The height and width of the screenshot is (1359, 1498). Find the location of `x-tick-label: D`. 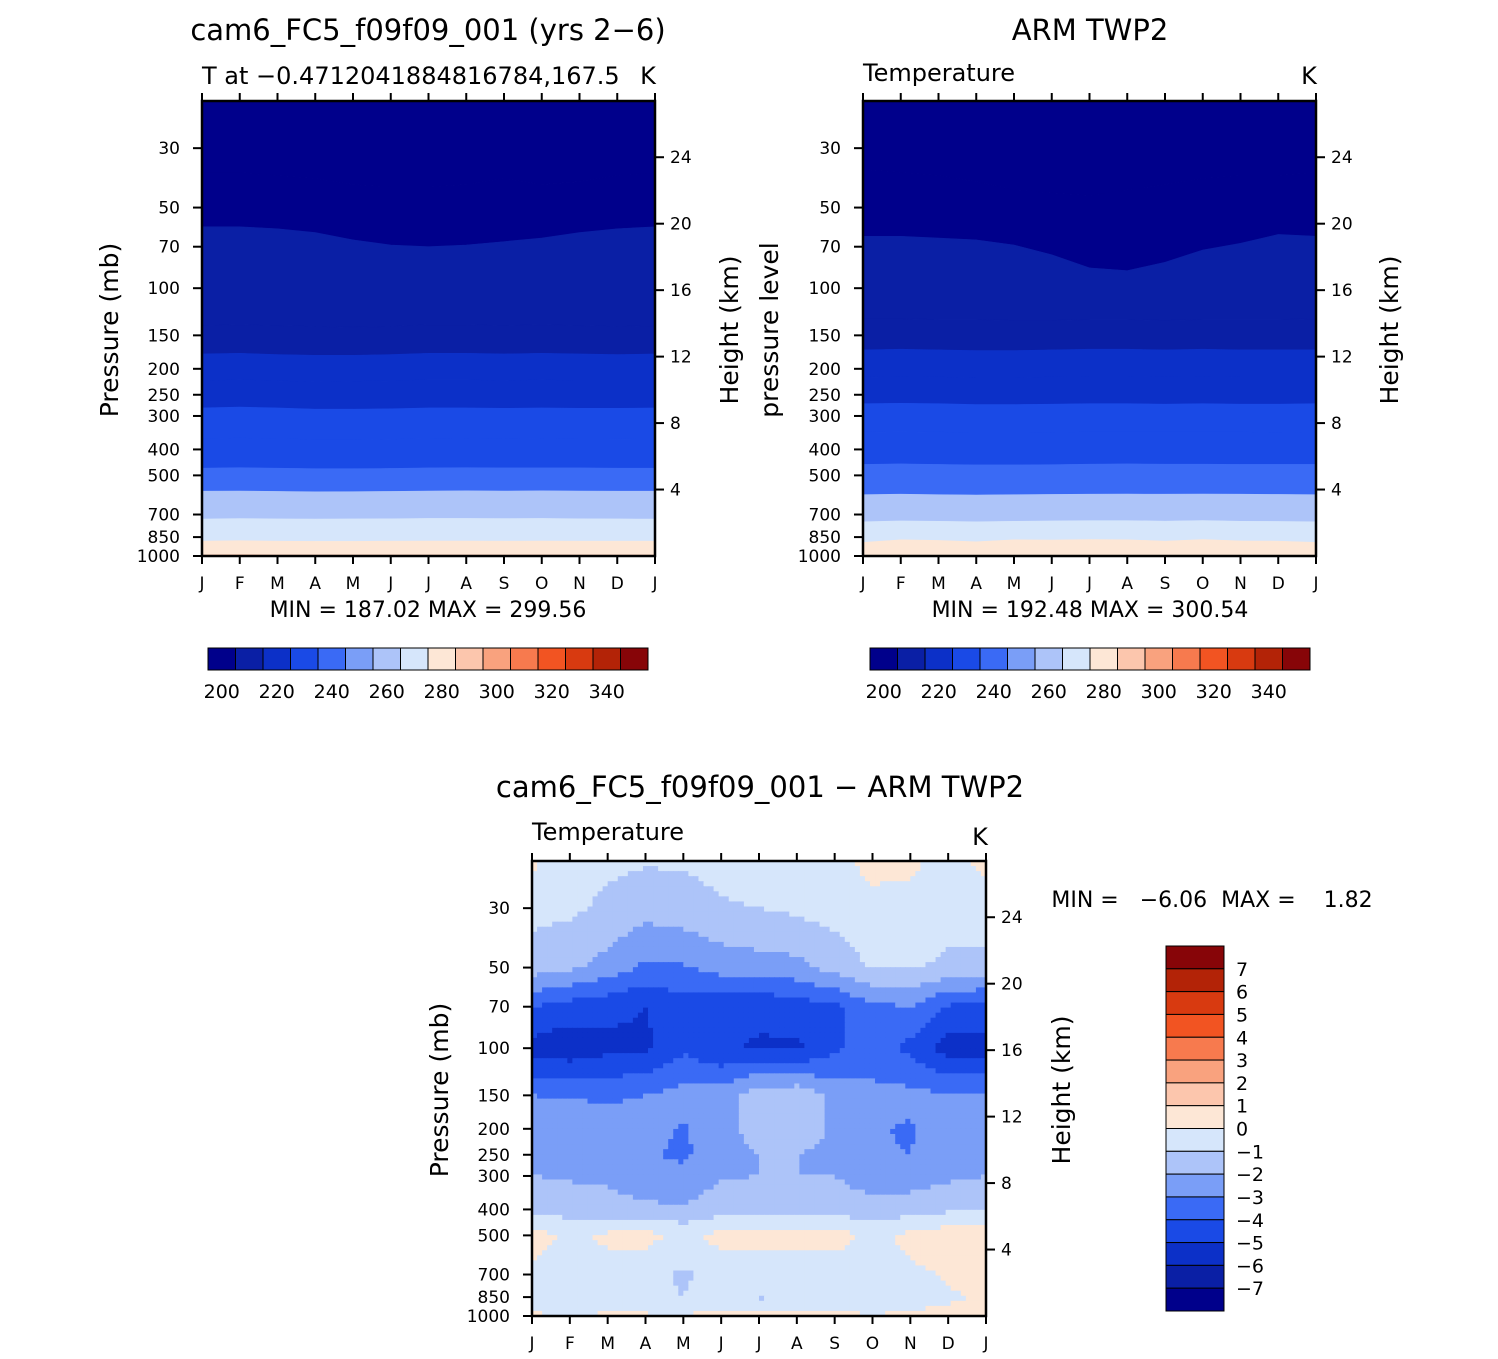

x-tick-label: D is located at coordinates (1278, 584).